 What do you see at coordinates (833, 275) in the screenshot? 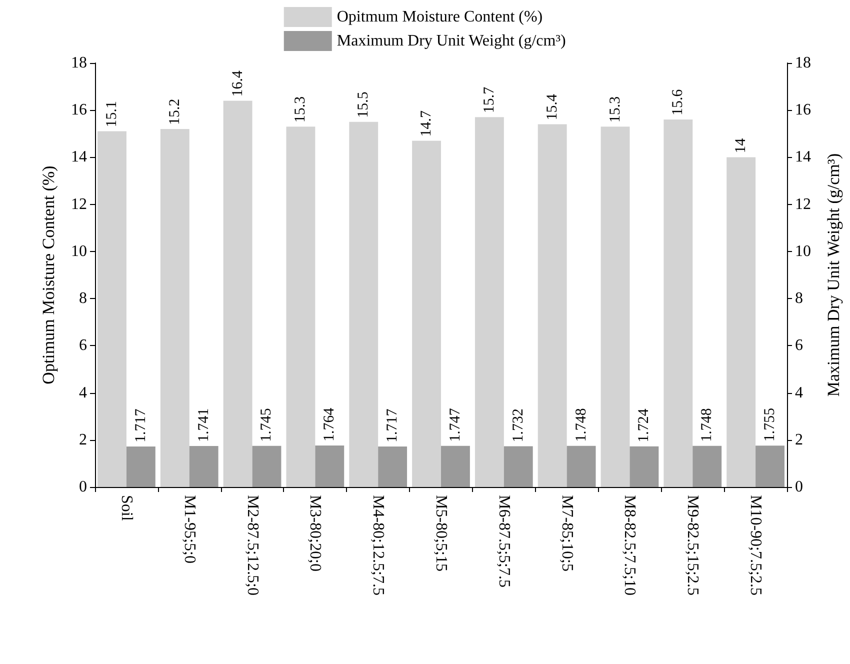
I see `y2-axis-title: Maximum Dry Unit Weight (g/cm³)` at bounding box center [833, 275].